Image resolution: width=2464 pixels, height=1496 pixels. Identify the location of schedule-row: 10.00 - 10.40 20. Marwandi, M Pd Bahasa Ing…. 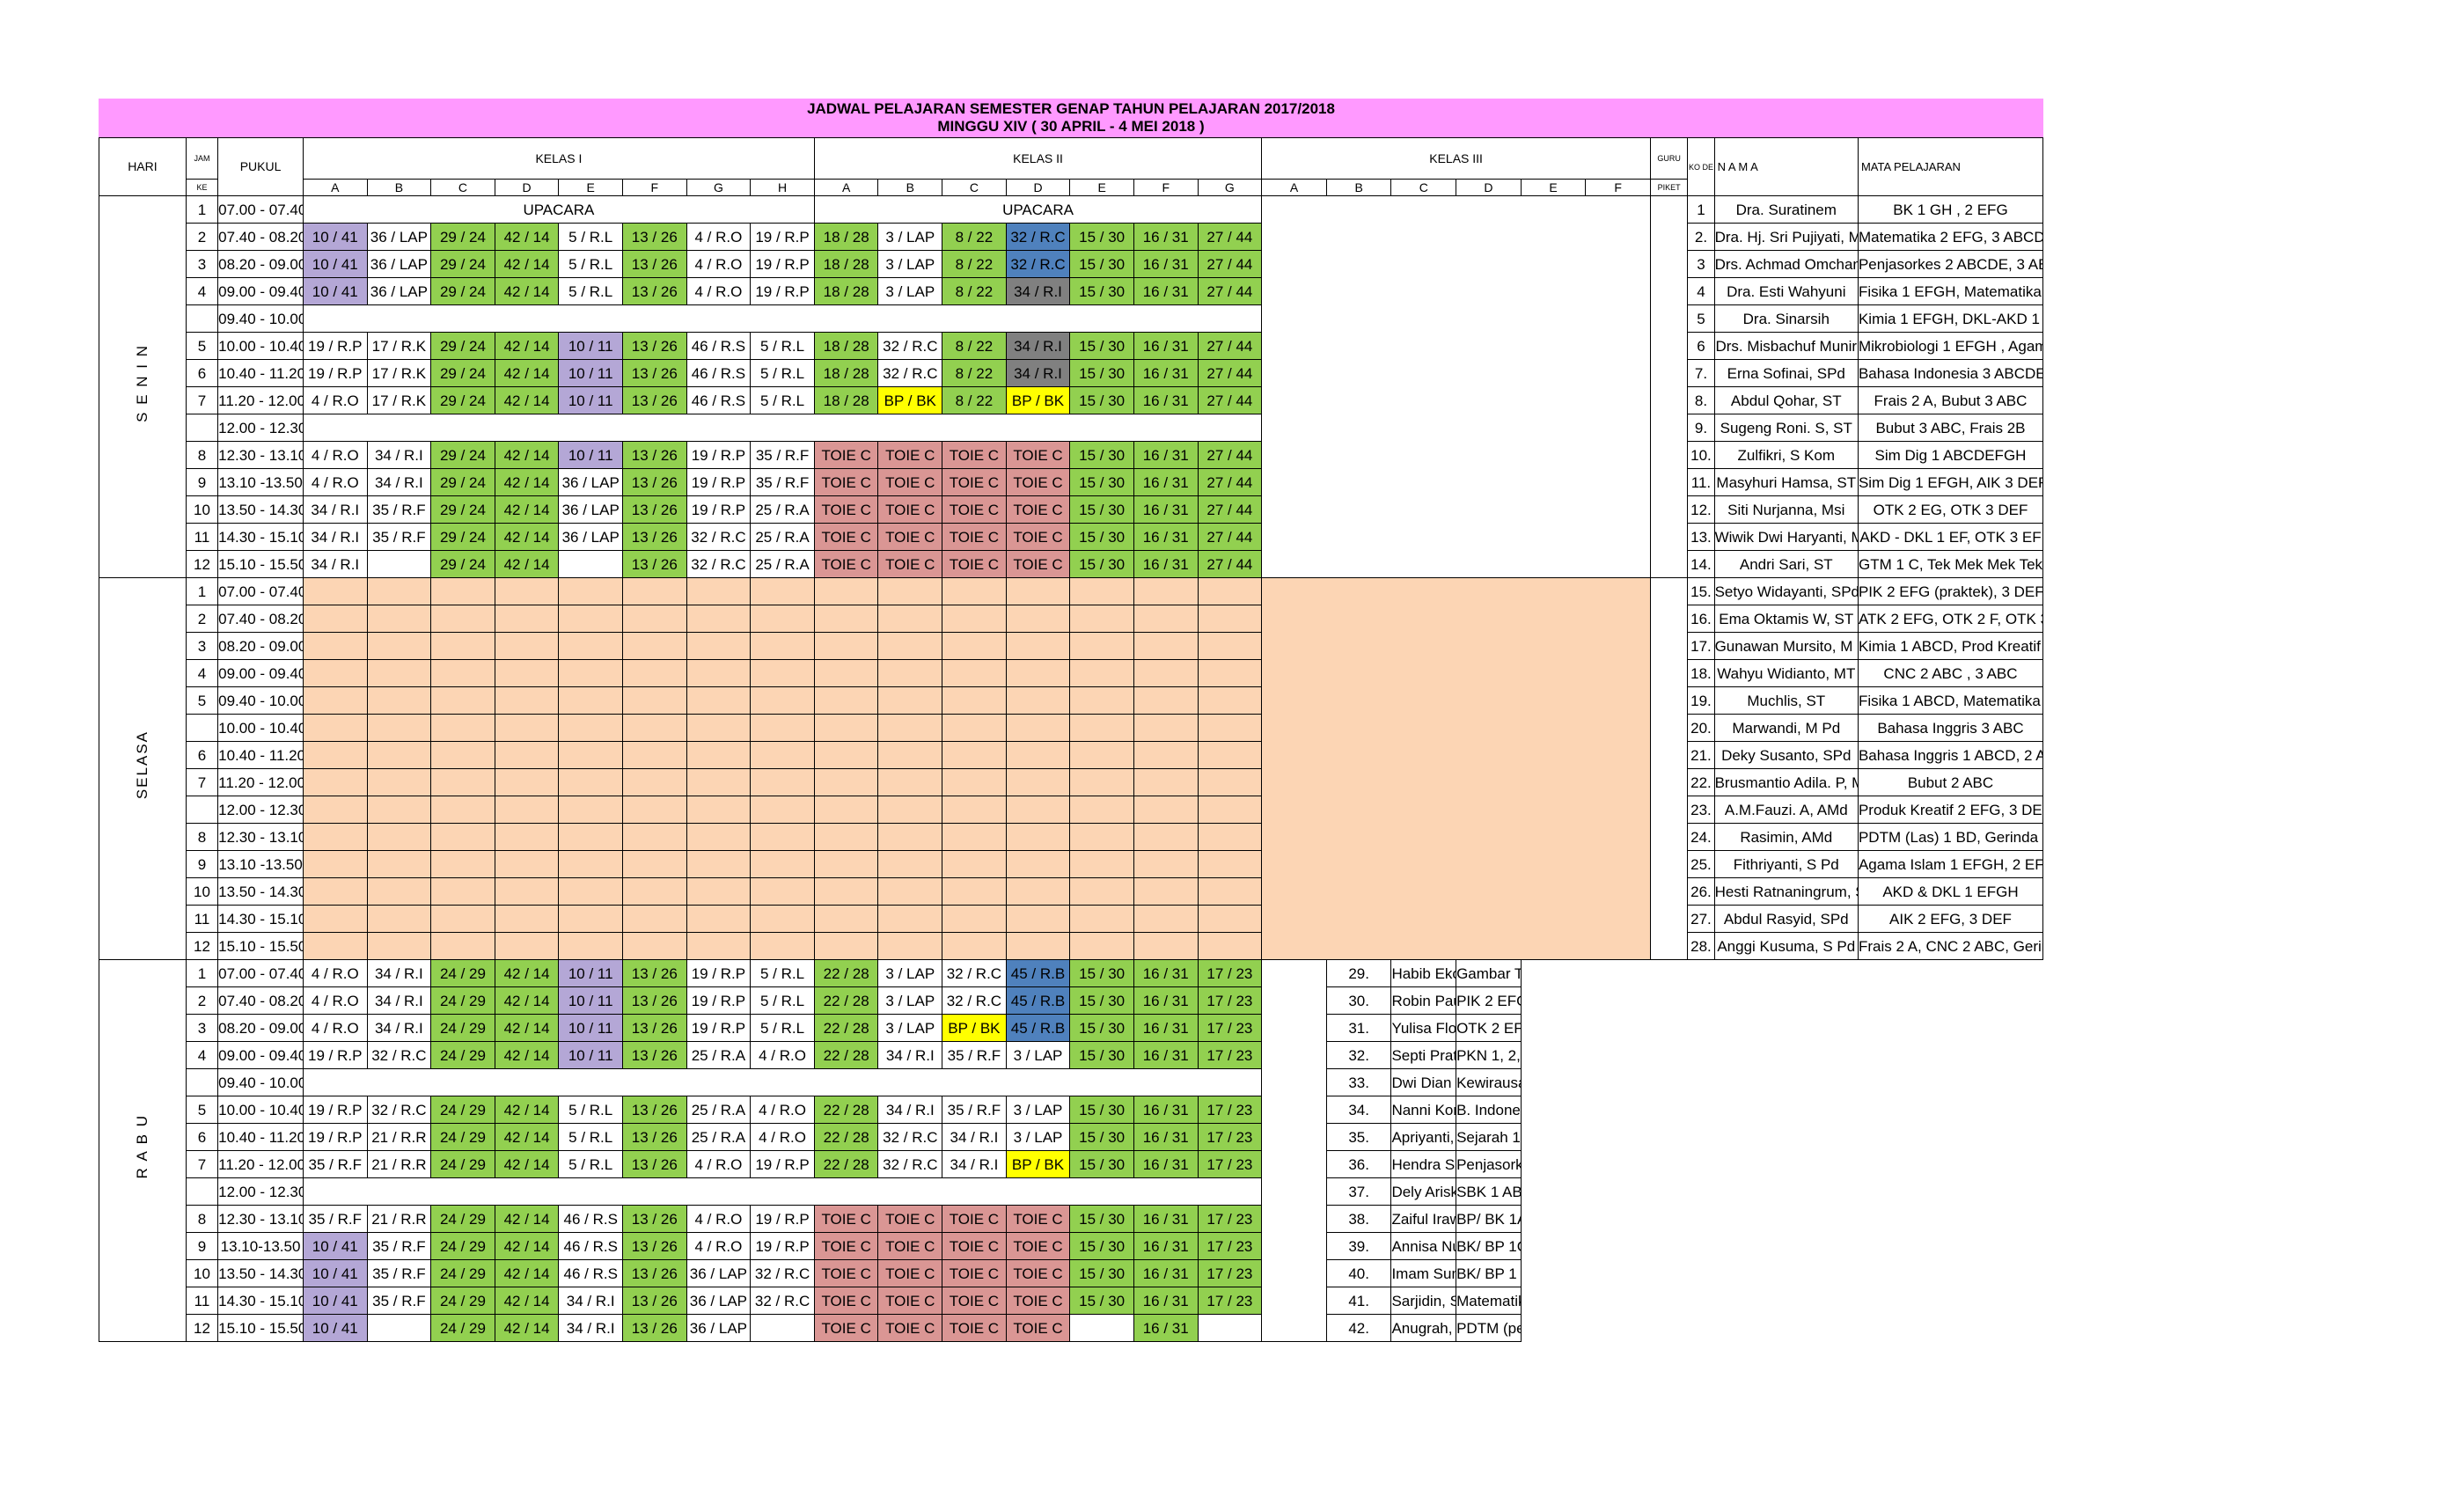
(1072, 728).